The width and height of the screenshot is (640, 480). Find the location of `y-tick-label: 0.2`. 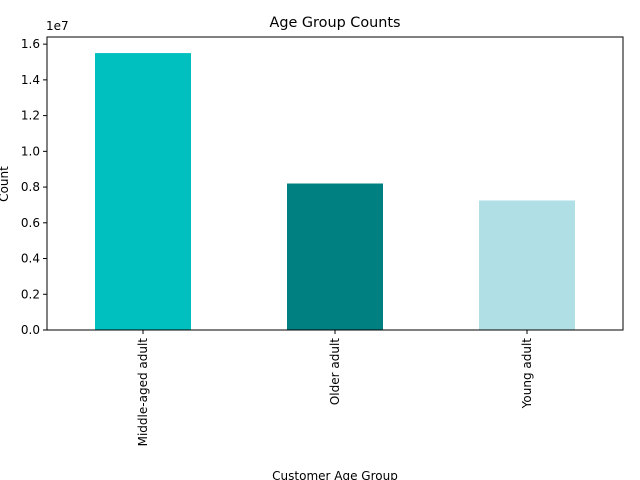

y-tick-label: 0.2 is located at coordinates (30, 294).